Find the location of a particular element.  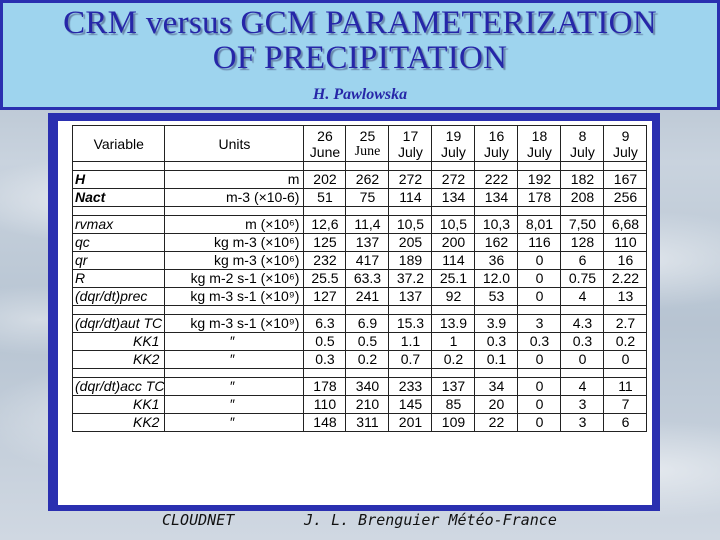

header-date-7: 9 July is located at coordinates (625, 143).